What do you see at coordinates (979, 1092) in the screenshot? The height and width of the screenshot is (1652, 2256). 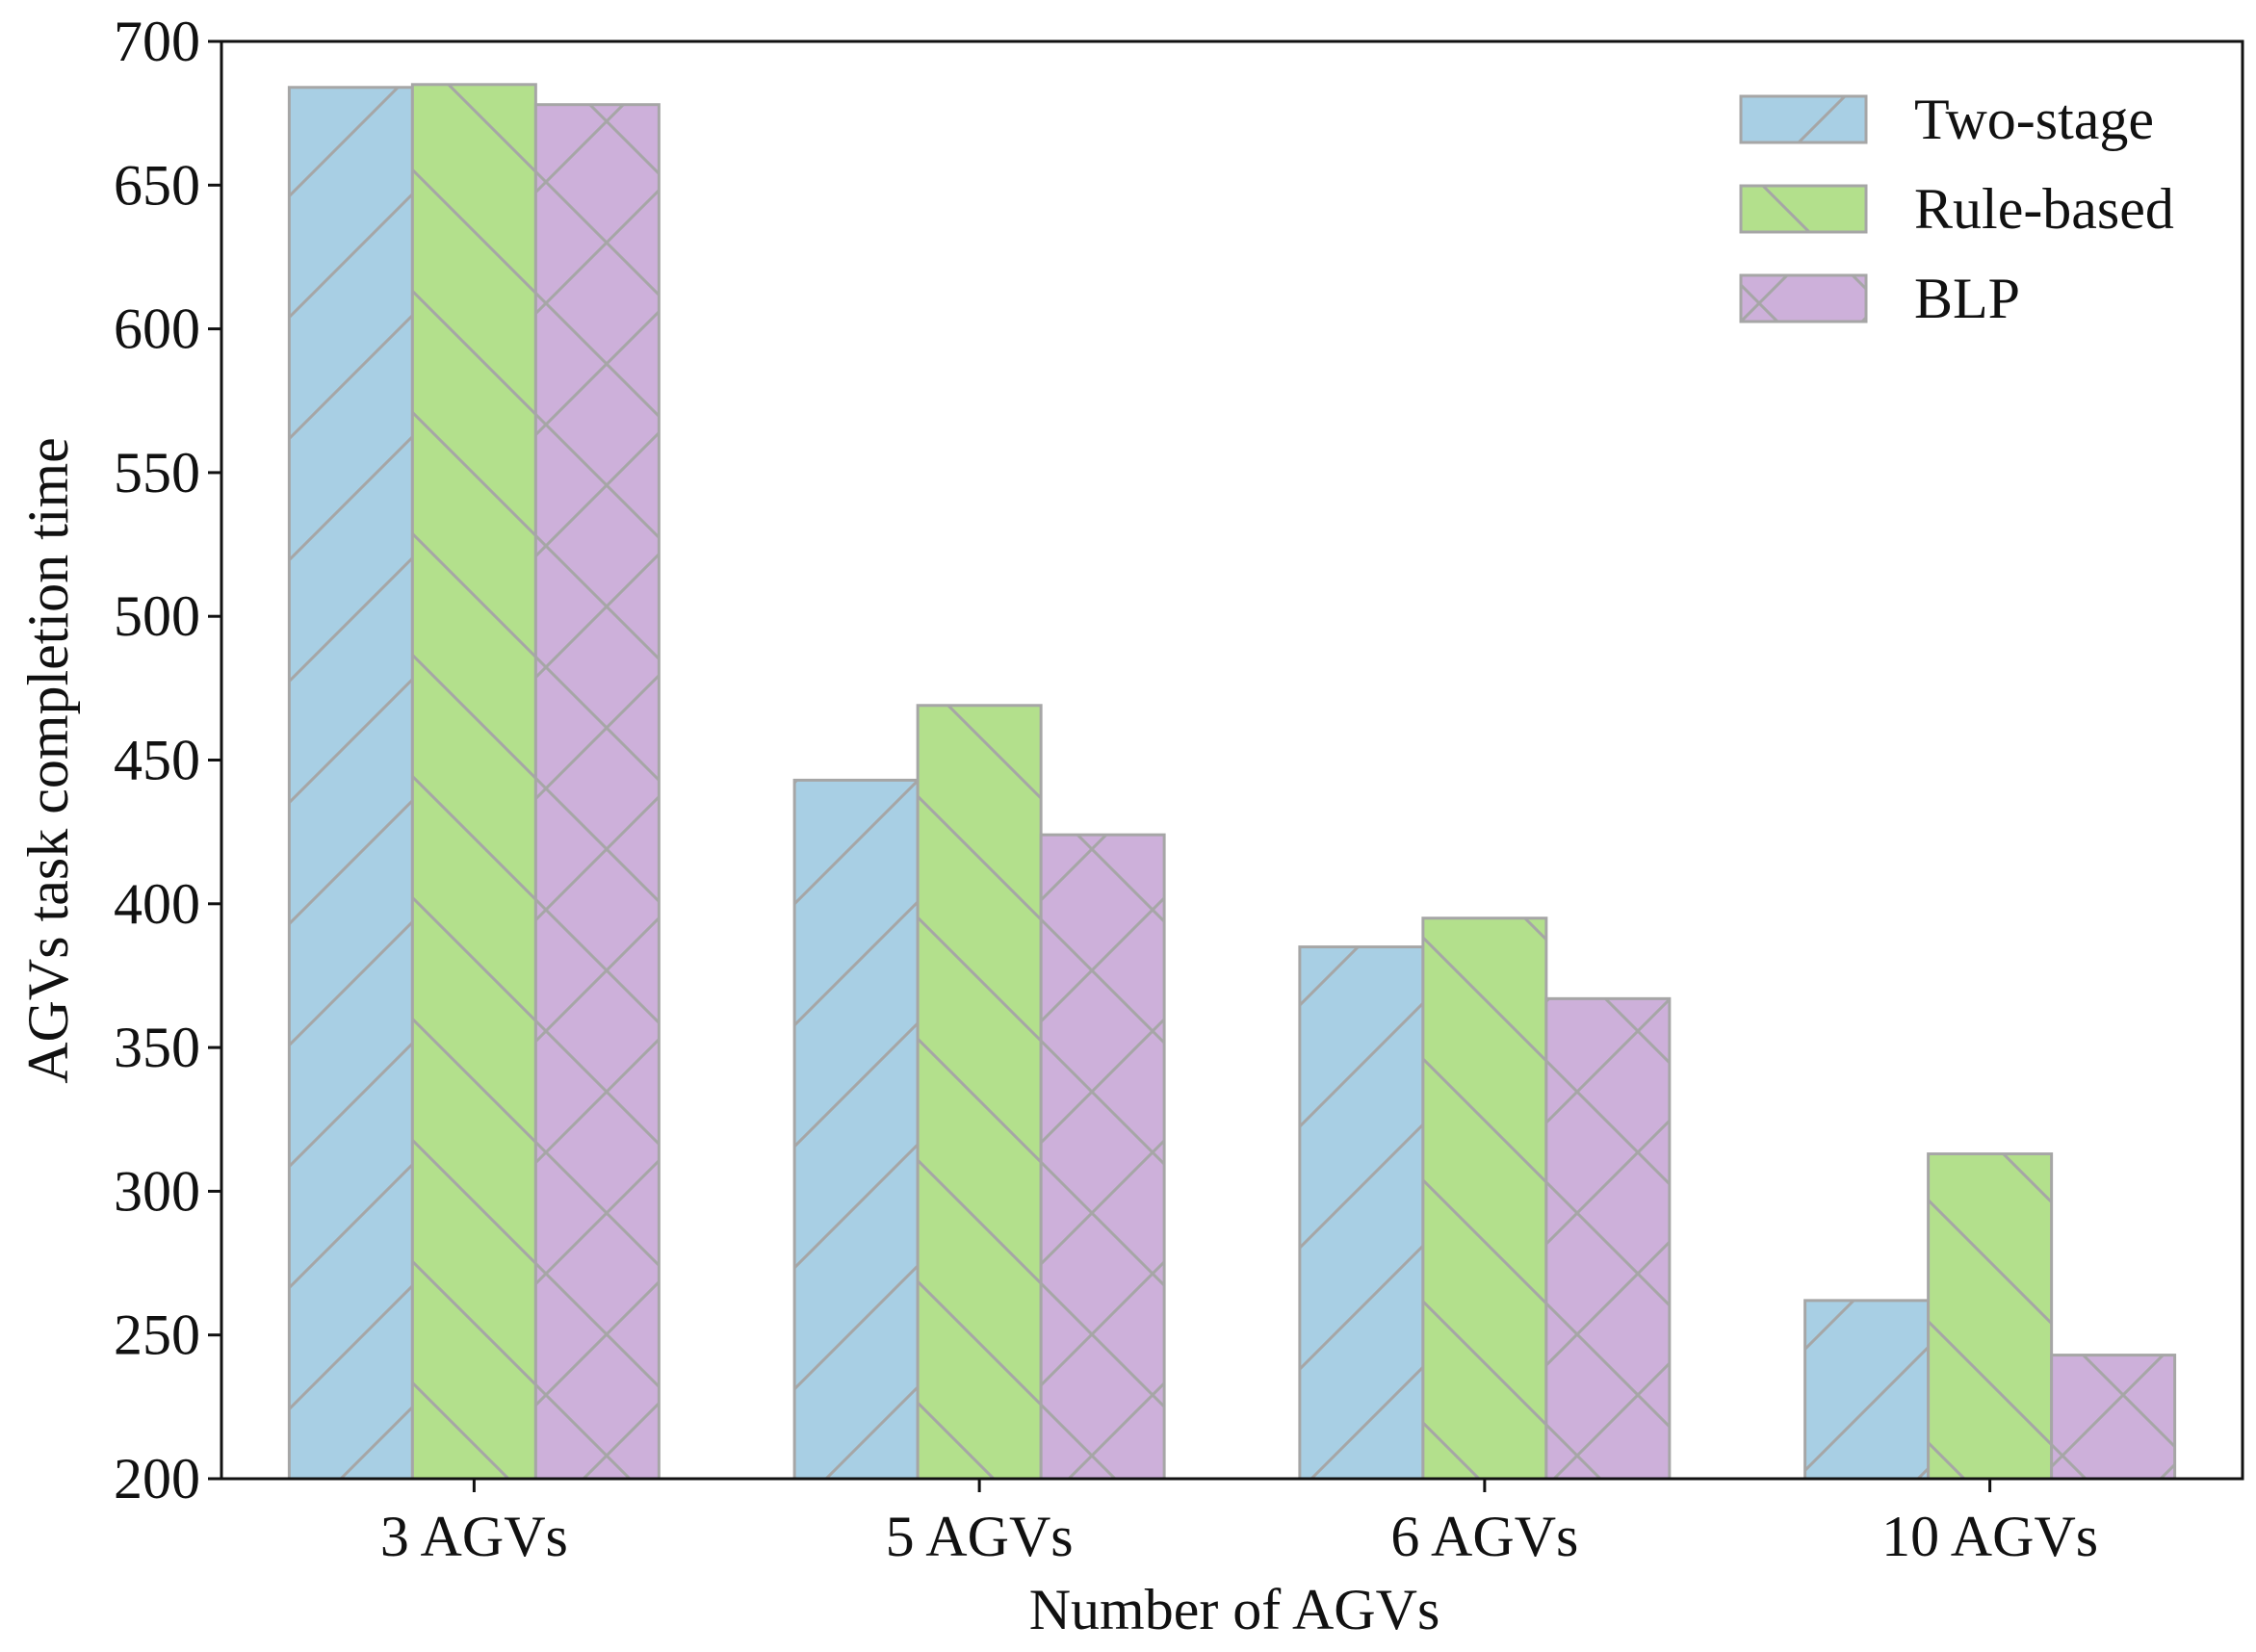 I see `bar-rule-based-5-agvs` at bounding box center [979, 1092].